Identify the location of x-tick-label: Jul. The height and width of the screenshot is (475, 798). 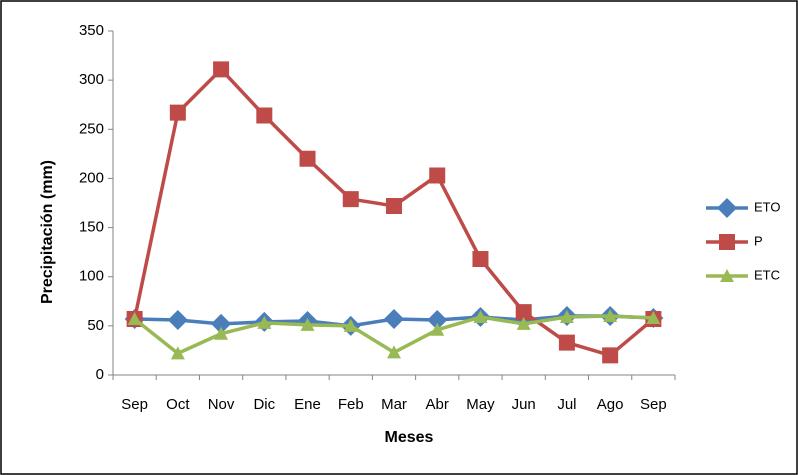
(566, 404).